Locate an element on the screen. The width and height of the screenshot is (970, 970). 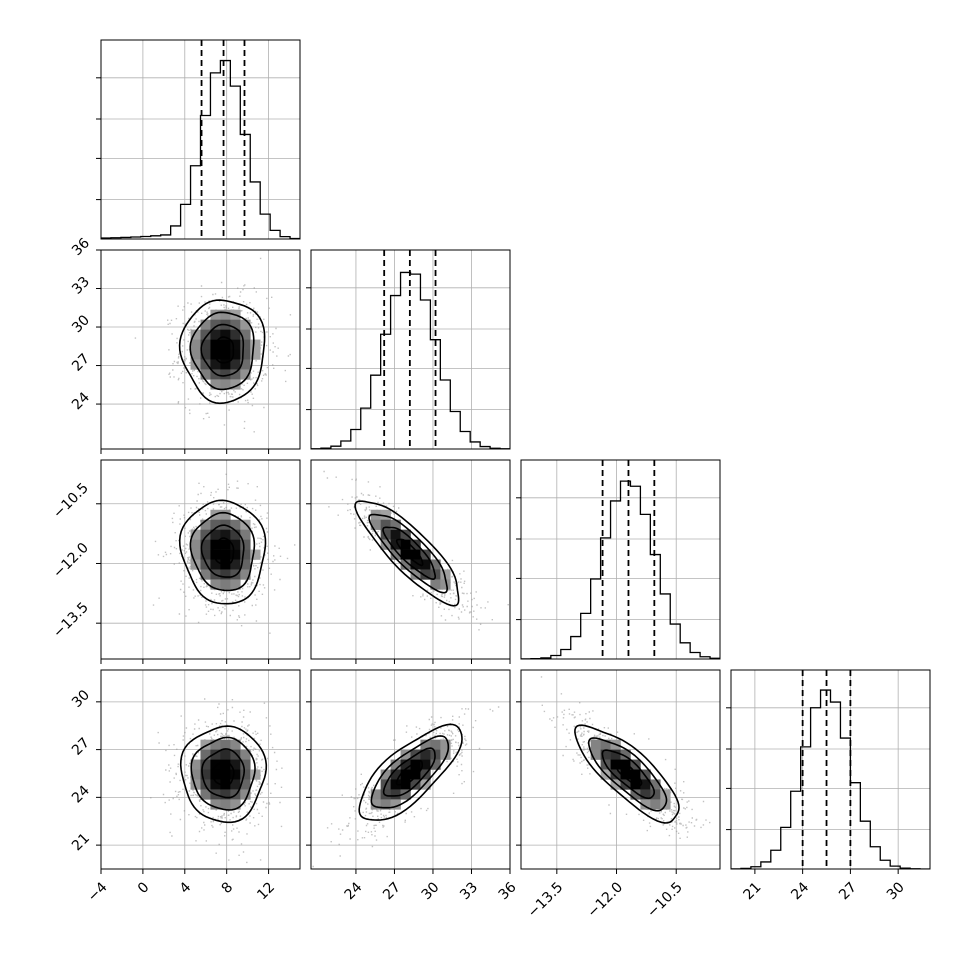
x-tick-label: 33 is located at coordinates (469, 891).